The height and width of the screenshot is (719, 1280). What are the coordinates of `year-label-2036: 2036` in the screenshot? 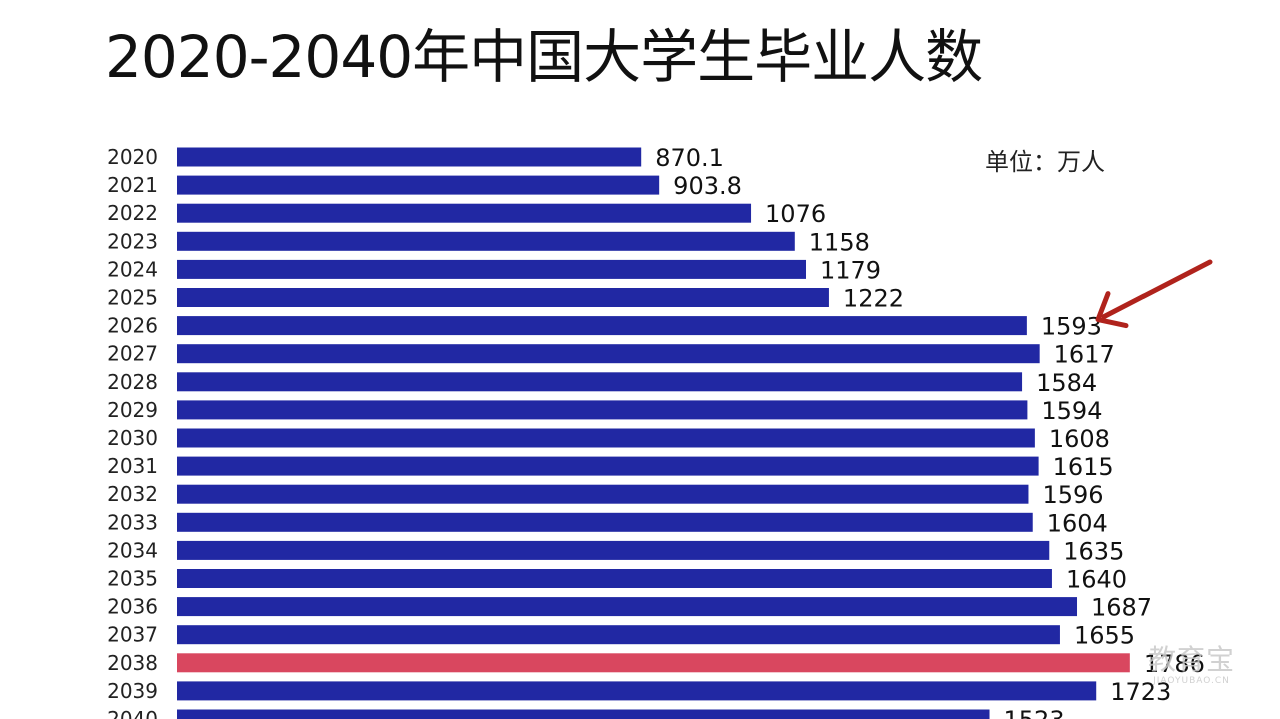 It's located at (132, 607).